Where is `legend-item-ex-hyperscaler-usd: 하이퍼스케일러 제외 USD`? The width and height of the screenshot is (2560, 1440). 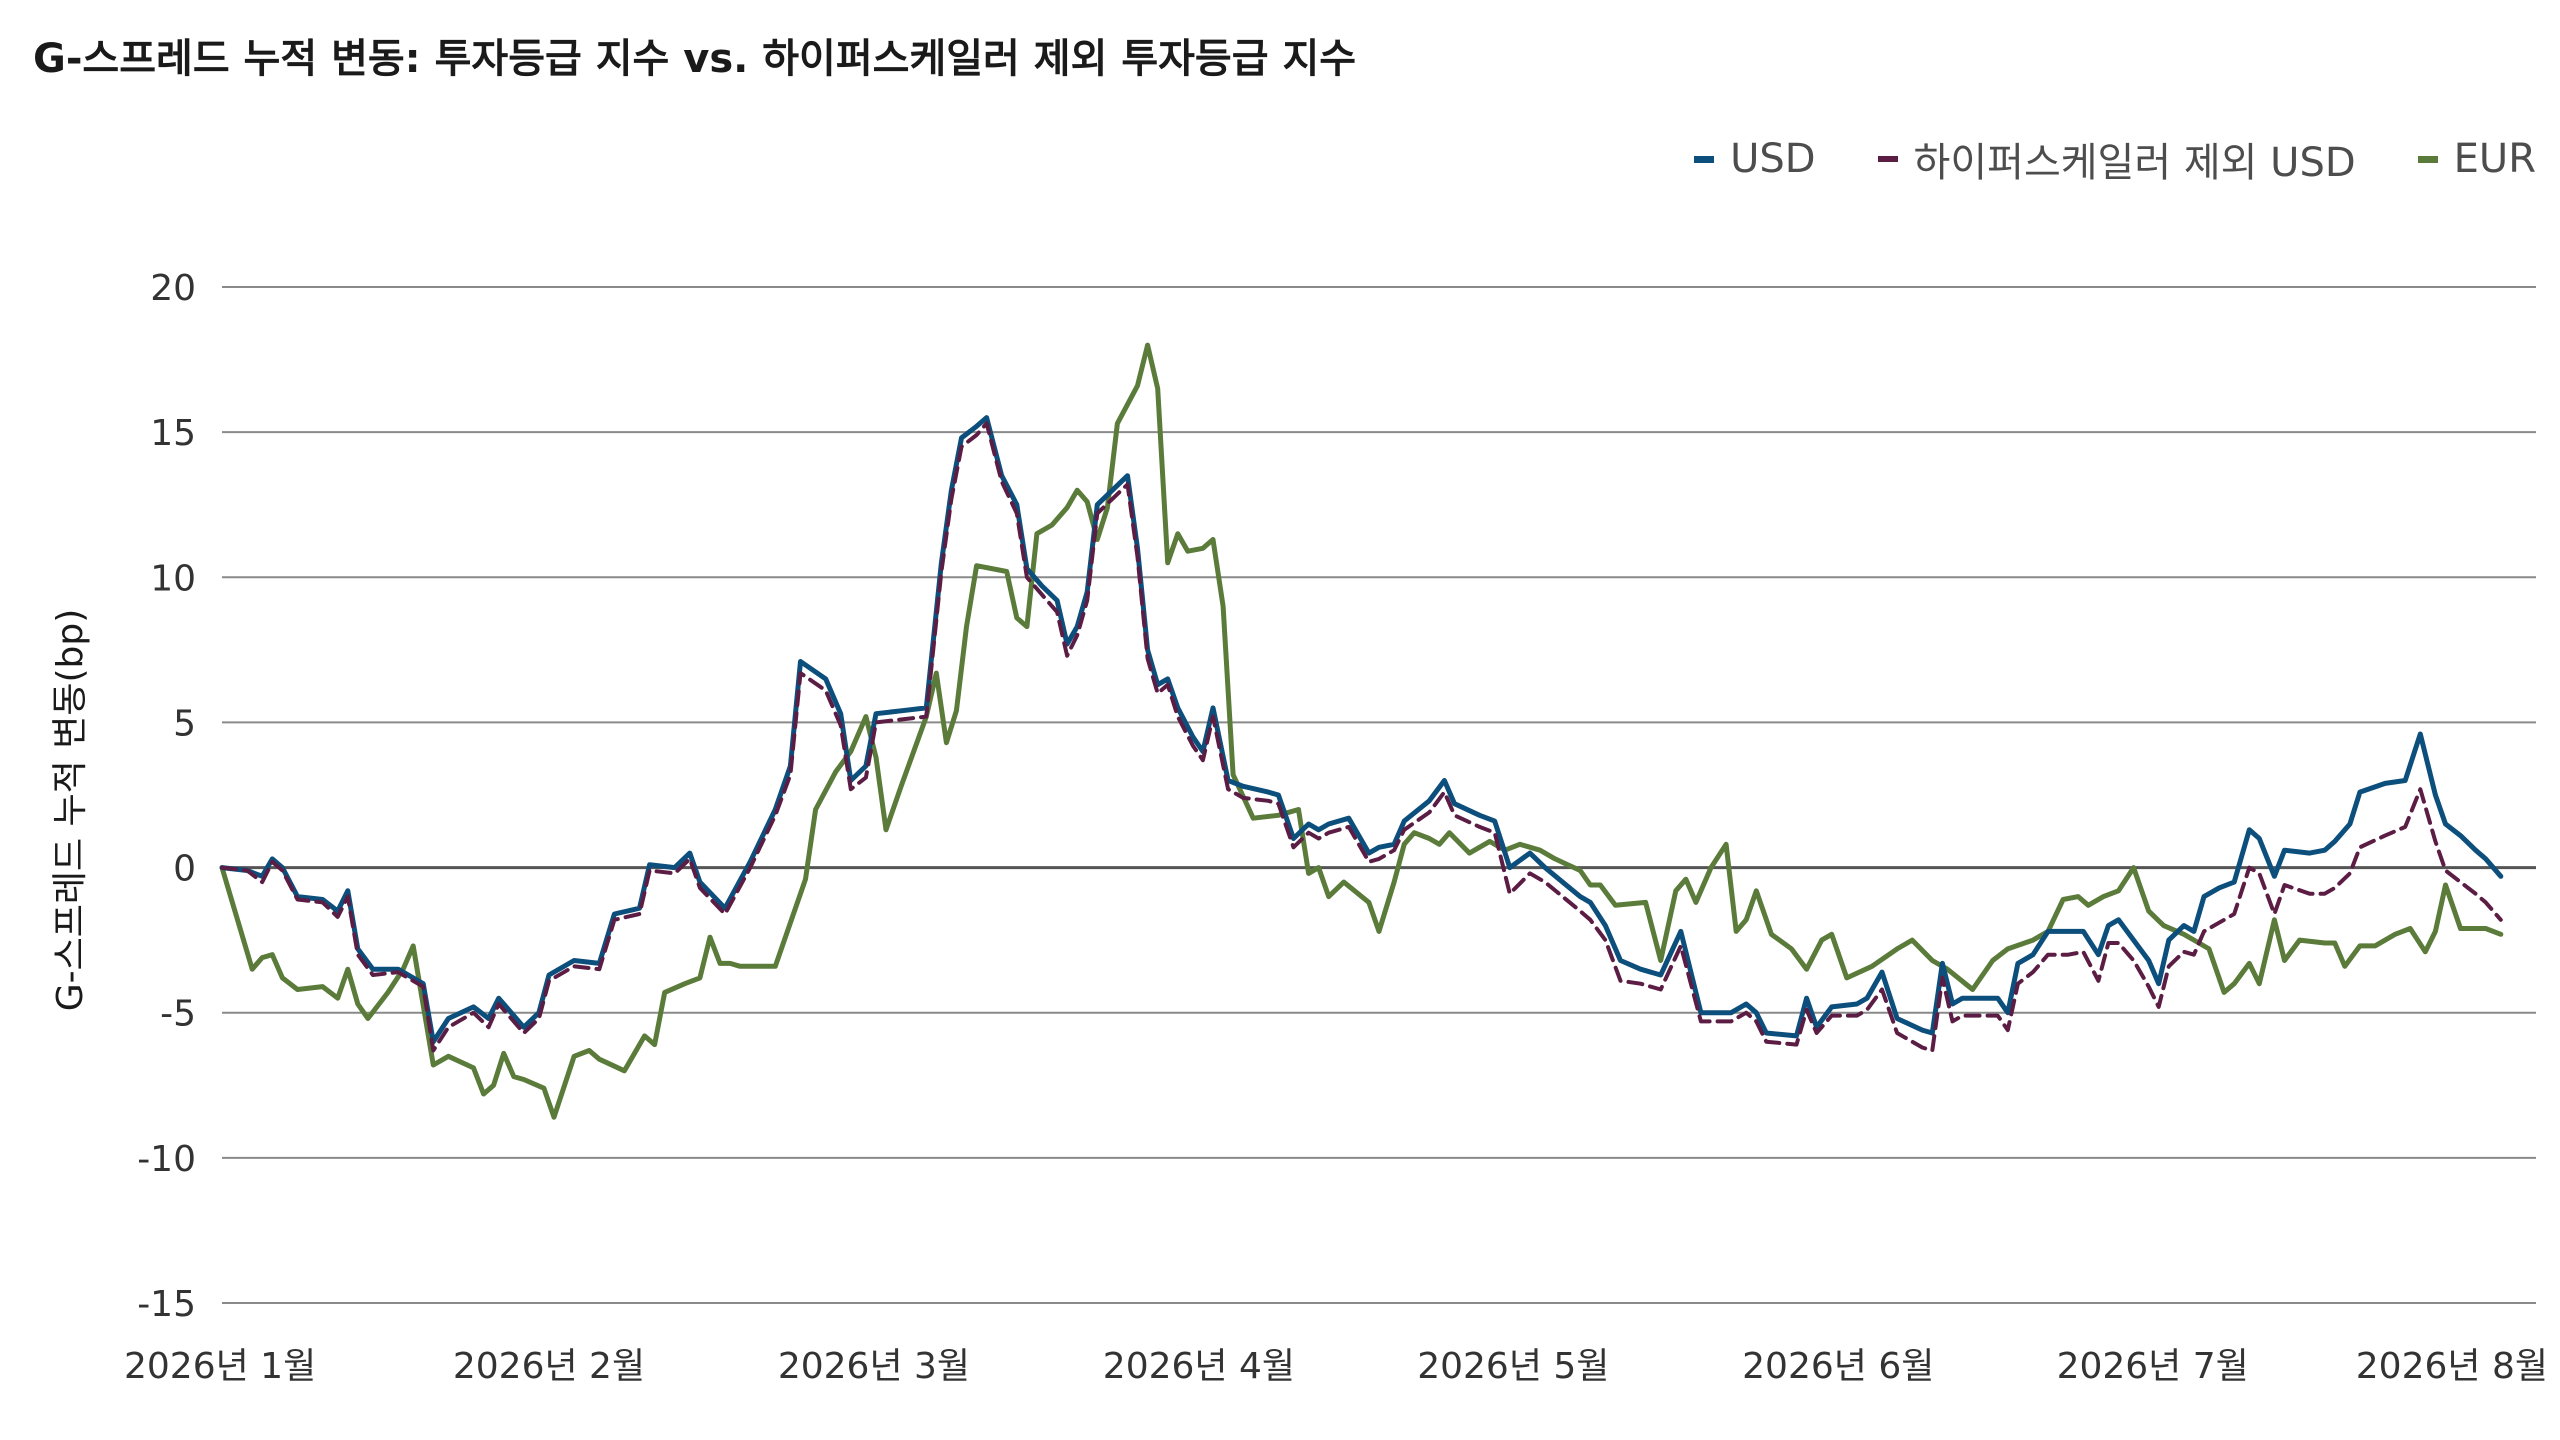 legend-item-ex-hyperscaler-usd: 하이퍼스케일러 제외 USD is located at coordinates (2116, 159).